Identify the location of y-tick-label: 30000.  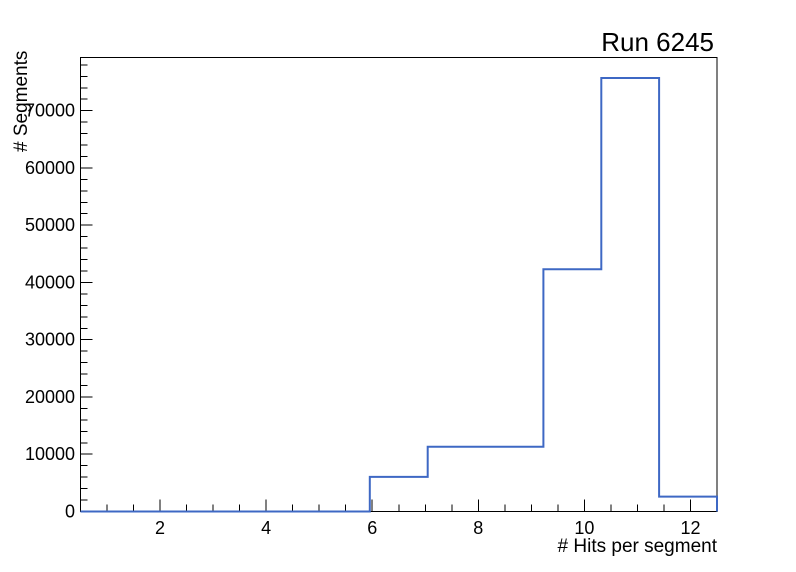
(50, 340).